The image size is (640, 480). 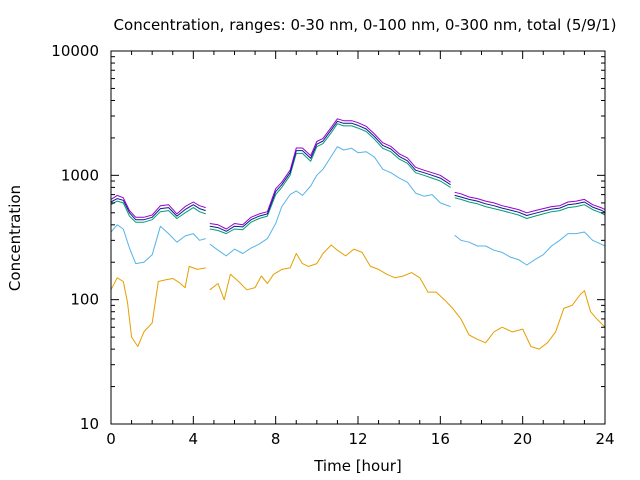 I want to click on y-tick-label: 100, so click(x=84, y=300).